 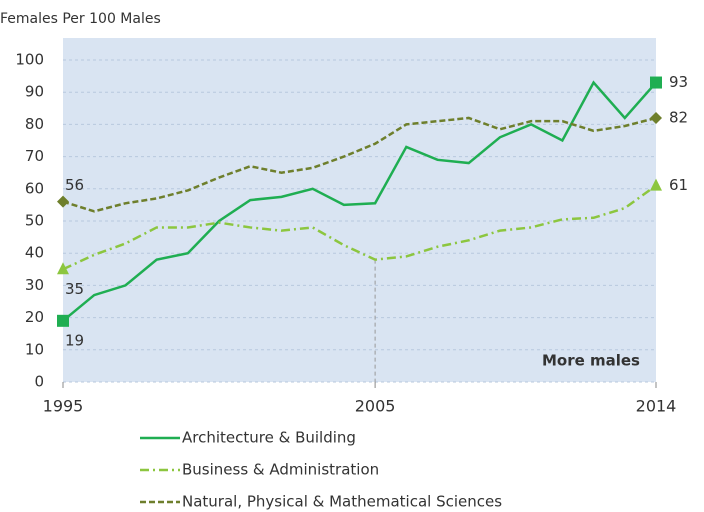 I want to click on legend-label: Architecture & Building, so click(x=269, y=438).